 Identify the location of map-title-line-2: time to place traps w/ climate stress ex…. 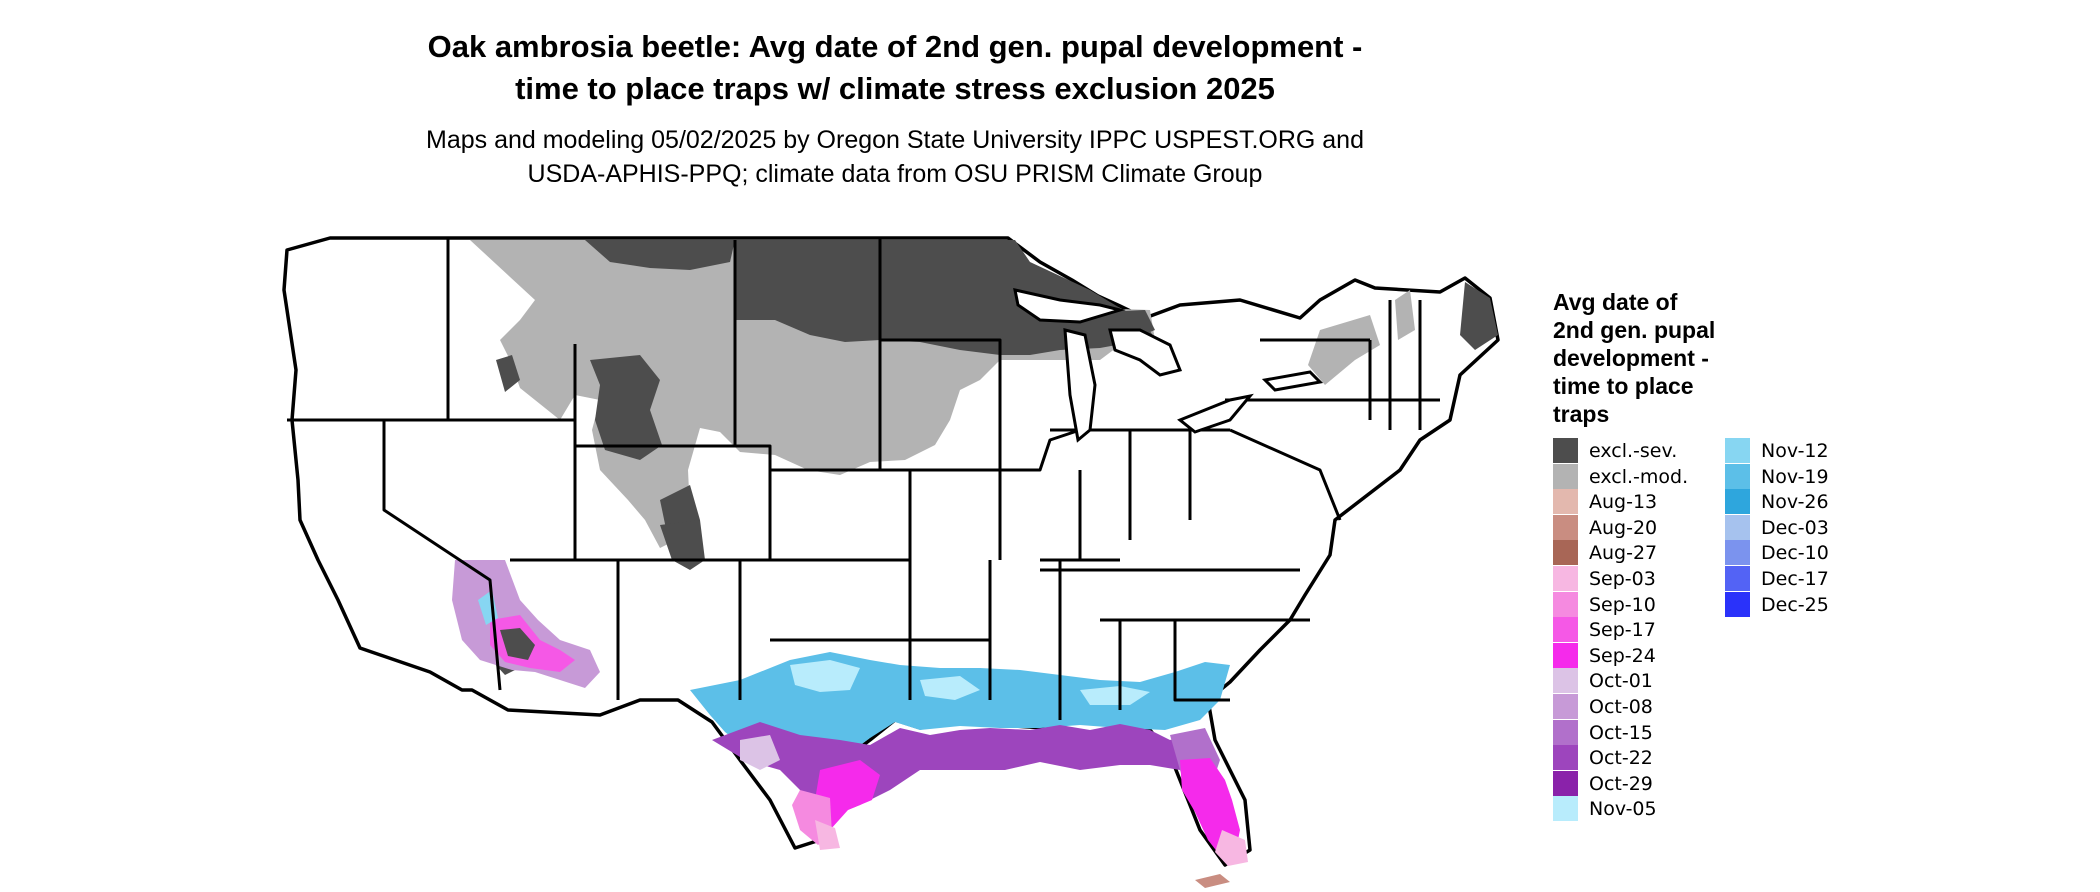
(895, 88).